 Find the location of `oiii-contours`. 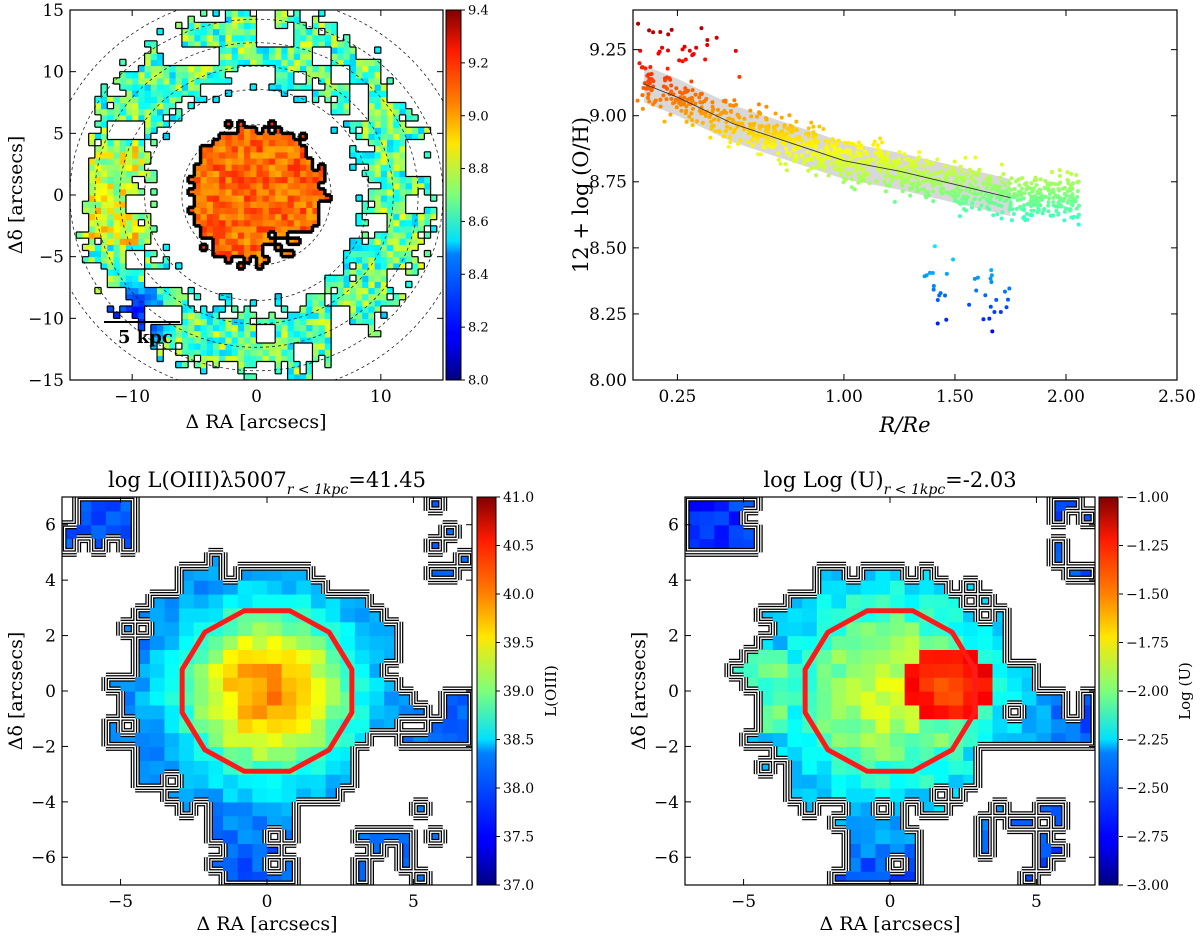

oiii-contours is located at coordinates (267, 691).